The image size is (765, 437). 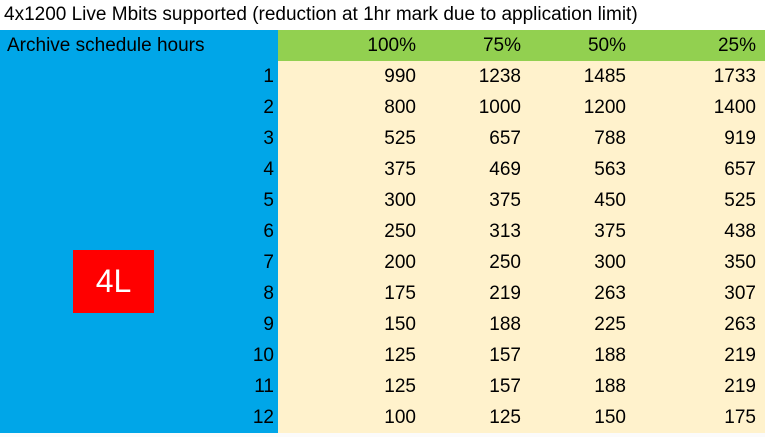 I want to click on table-row: 9 150 188 225 263, so click(x=382, y=324).